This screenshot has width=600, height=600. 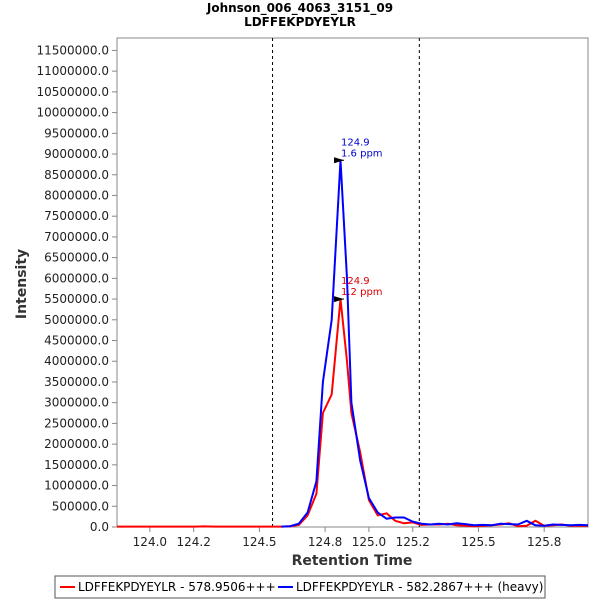 What do you see at coordinates (76, 382) in the screenshot?
I see `y-tick-label: 3500000.0` at bounding box center [76, 382].